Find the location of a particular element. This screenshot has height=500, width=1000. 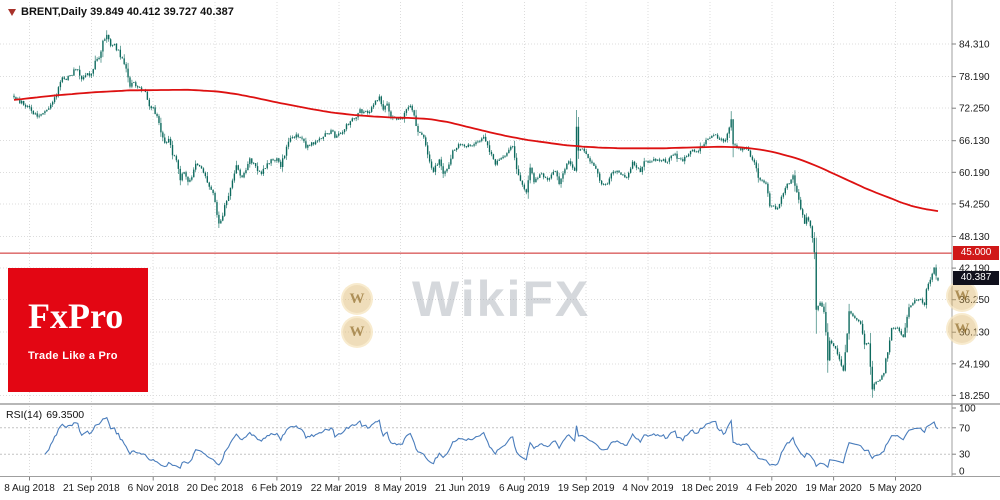

hline-price-tag: 45.000 is located at coordinates (976, 253).